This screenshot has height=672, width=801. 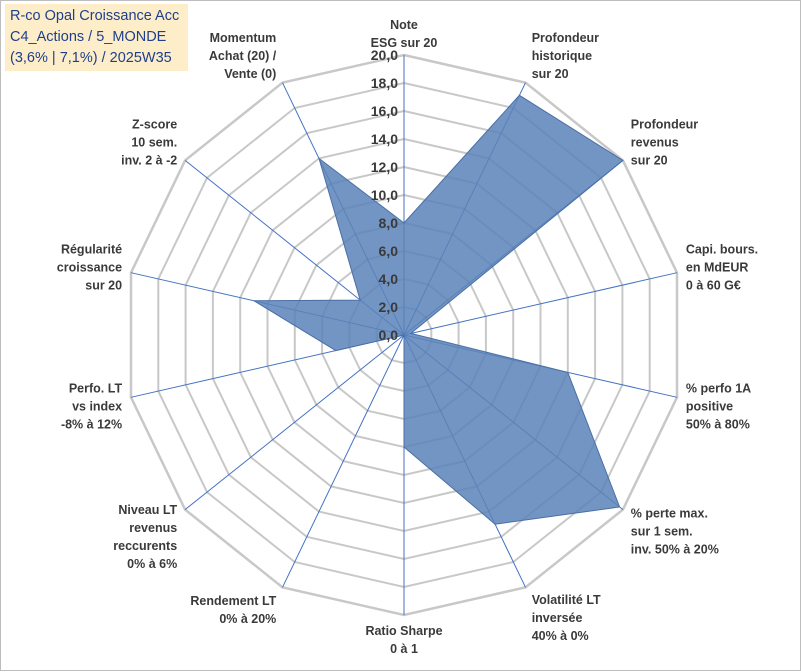 I want to click on axis-label: Perfo. LT vs index -8% à 12%, so click(x=92, y=406).